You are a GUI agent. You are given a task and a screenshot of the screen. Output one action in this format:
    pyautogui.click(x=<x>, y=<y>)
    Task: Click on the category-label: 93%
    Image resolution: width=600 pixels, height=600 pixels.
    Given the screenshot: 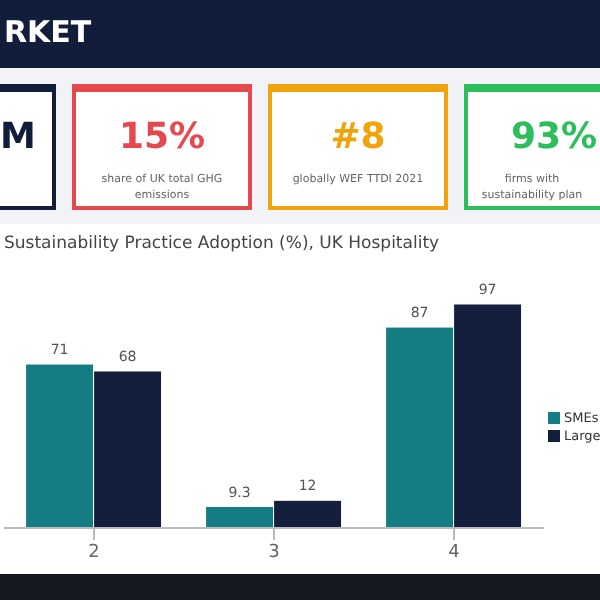 What is the action you would take?
    pyautogui.click(x=554, y=137)
    